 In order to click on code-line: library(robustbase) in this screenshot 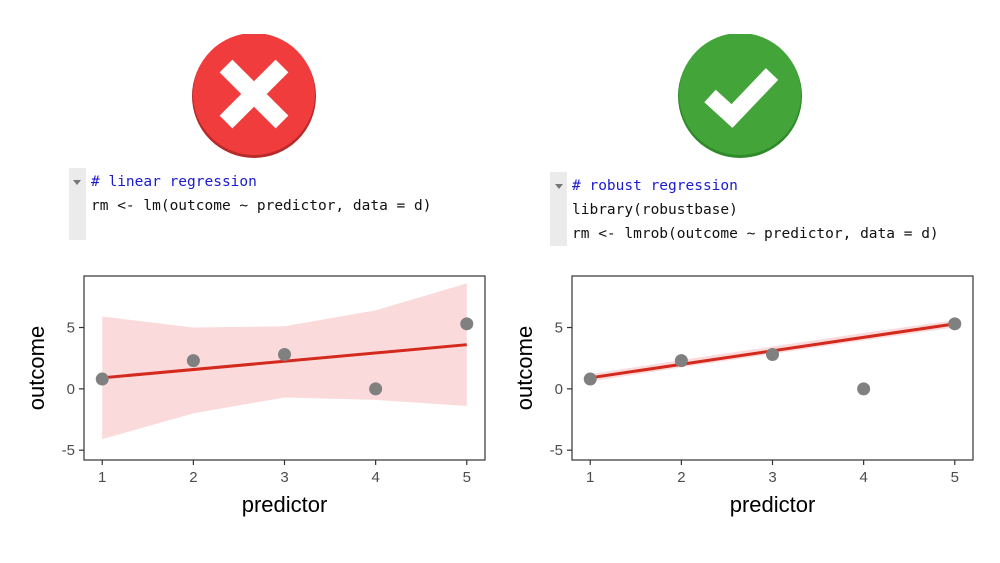, I will do `click(655, 210)`.